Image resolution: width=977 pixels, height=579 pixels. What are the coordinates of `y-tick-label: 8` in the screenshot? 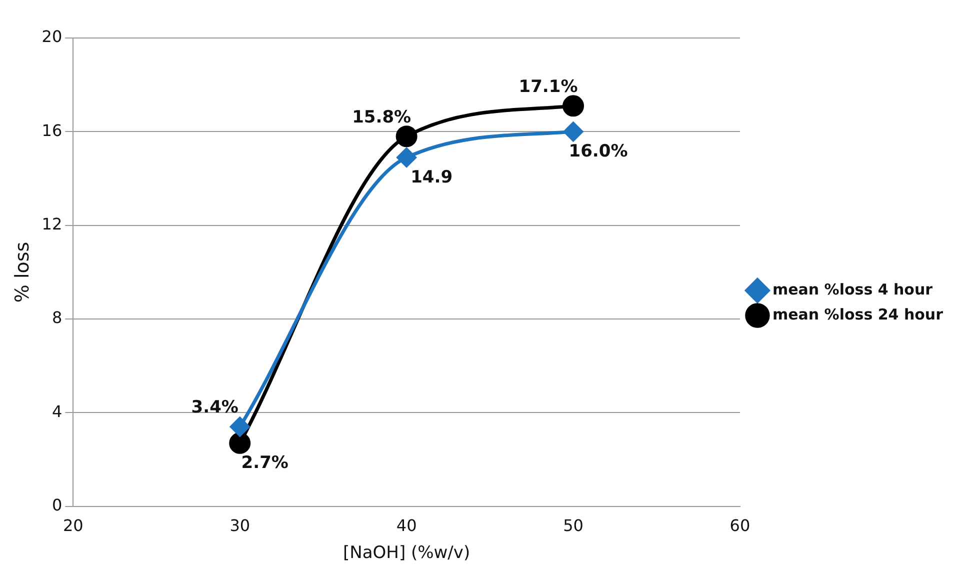 It's located at (57, 318).